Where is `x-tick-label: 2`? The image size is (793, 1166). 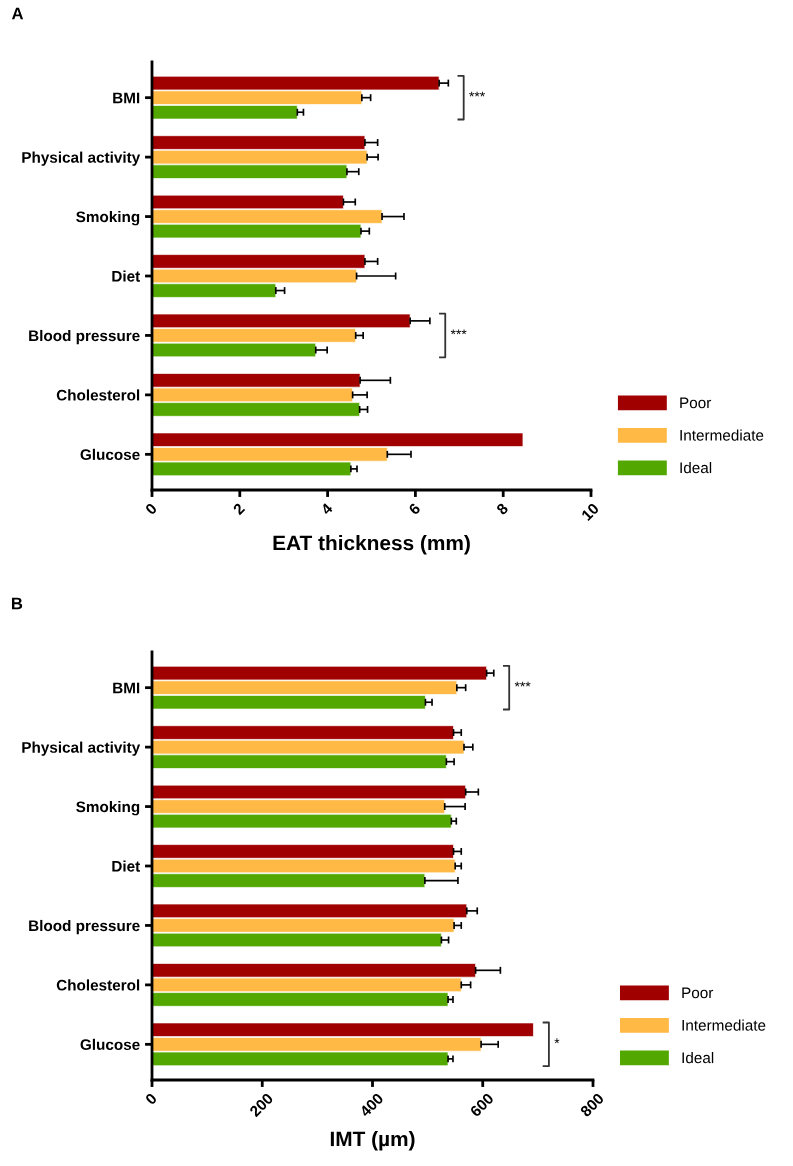
x-tick-label: 2 is located at coordinates (239, 509).